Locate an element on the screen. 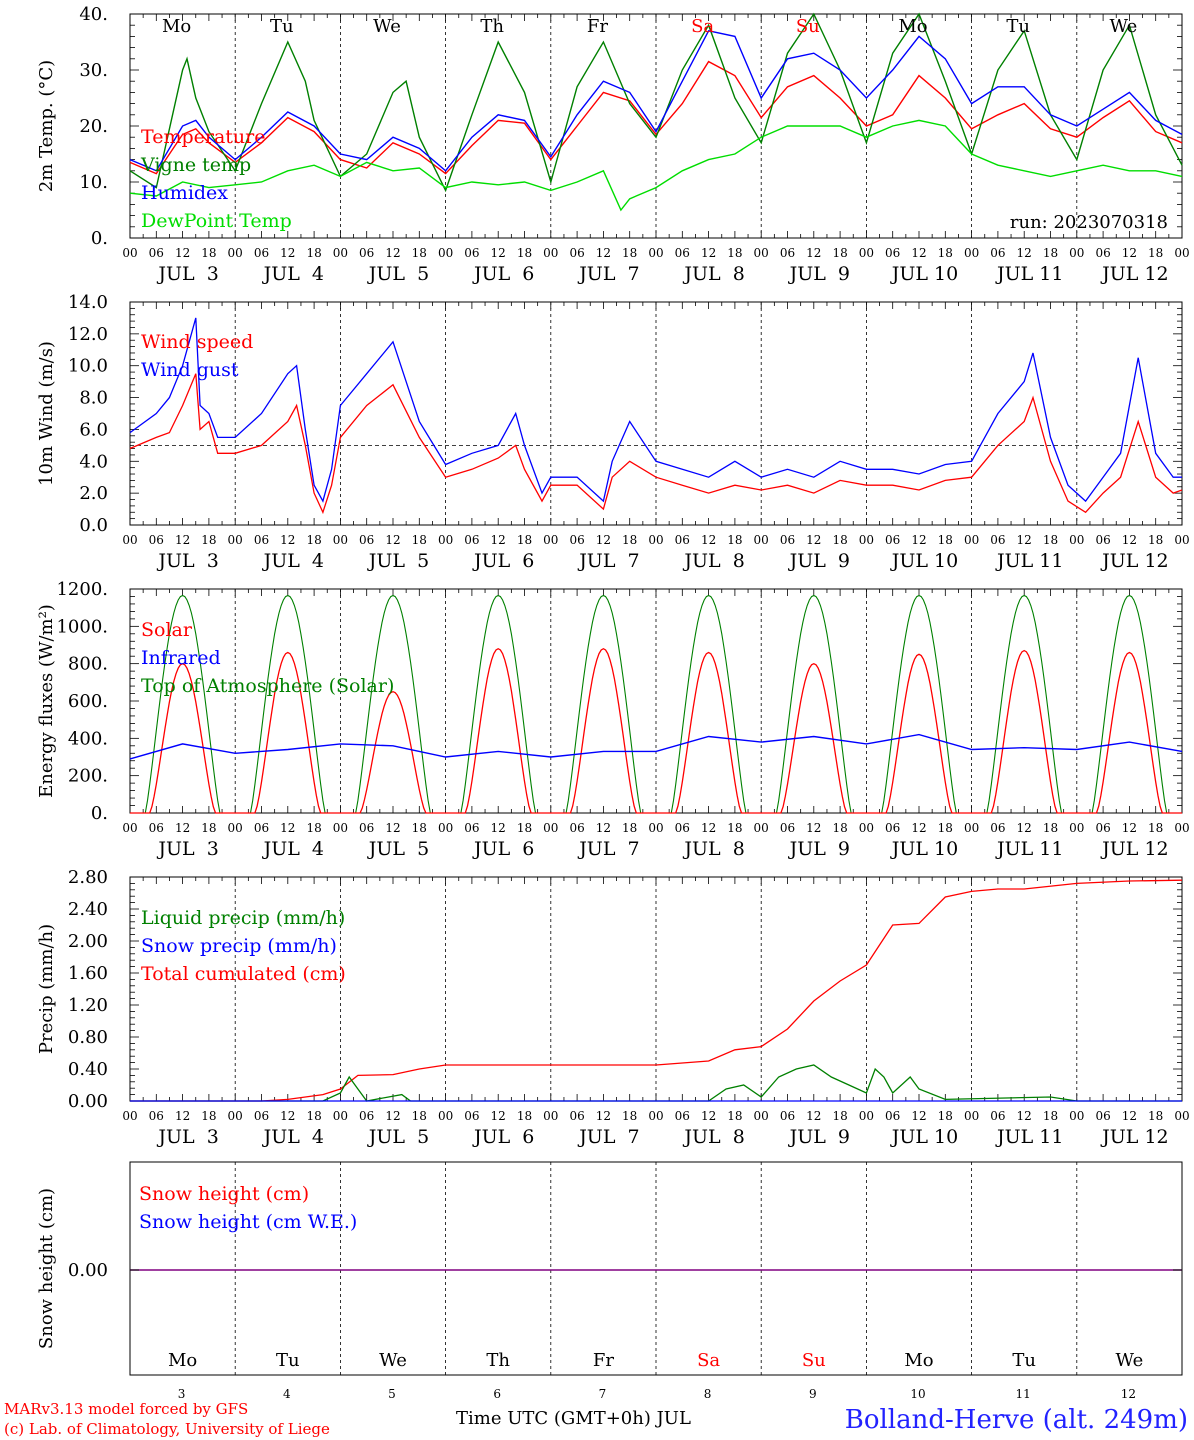 The height and width of the screenshot is (1440, 1194). series-line-liquid-precip-mm-h- is located at coordinates (656, 1083).